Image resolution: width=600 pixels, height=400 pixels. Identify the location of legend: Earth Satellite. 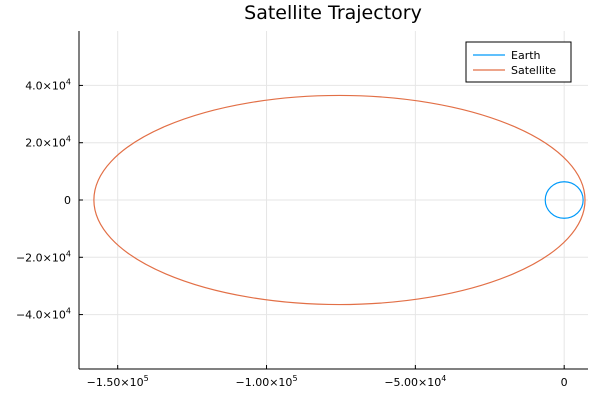
(518, 62).